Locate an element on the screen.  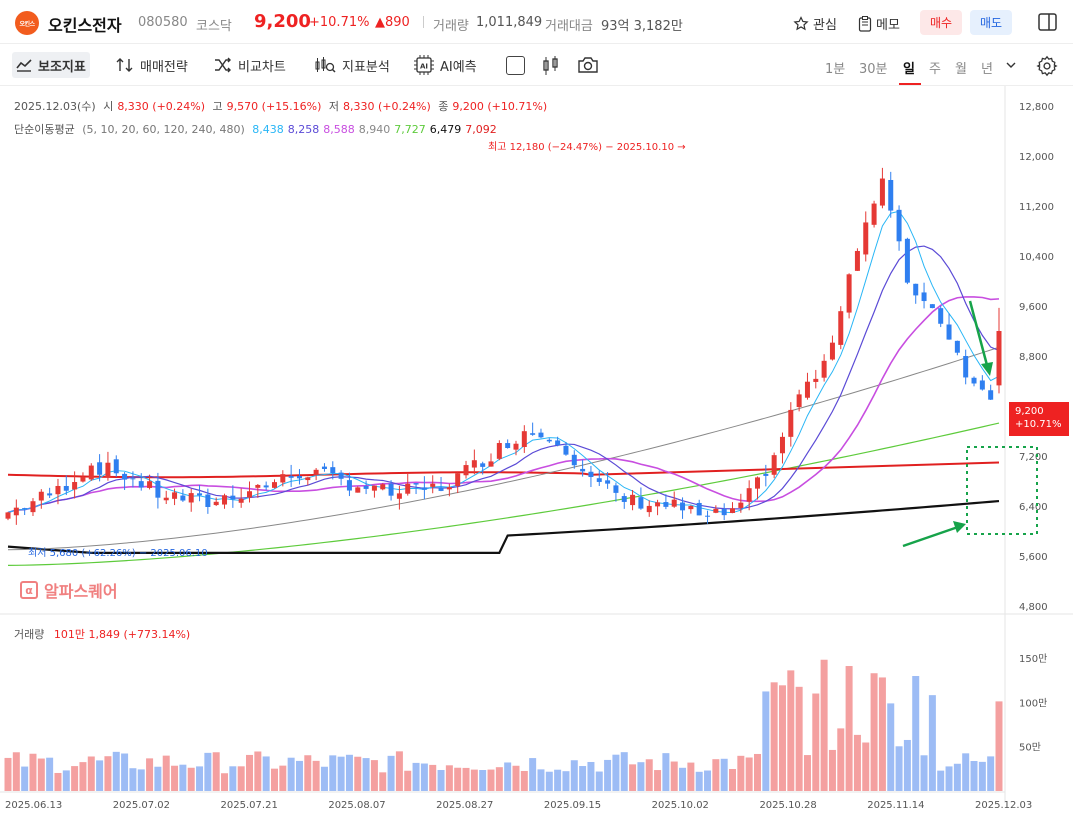
amount-label: 거래대금 is located at coordinates (569, 26).